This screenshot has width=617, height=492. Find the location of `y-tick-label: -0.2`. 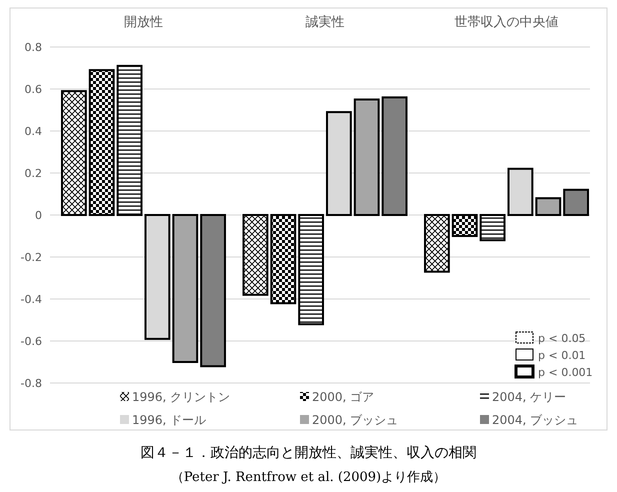

y-tick-label: -0.2 is located at coordinates (31, 257).